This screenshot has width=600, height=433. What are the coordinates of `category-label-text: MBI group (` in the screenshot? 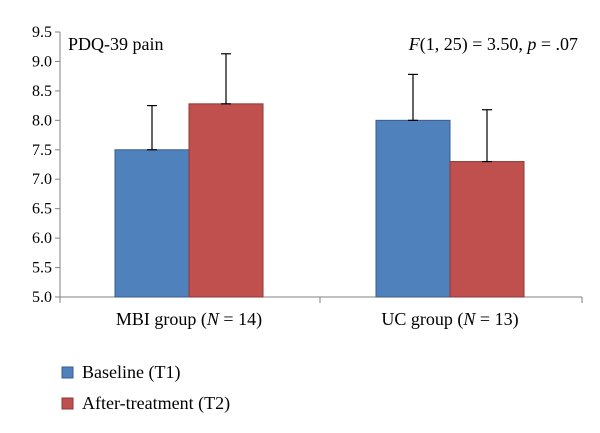 It's located at (161, 319).